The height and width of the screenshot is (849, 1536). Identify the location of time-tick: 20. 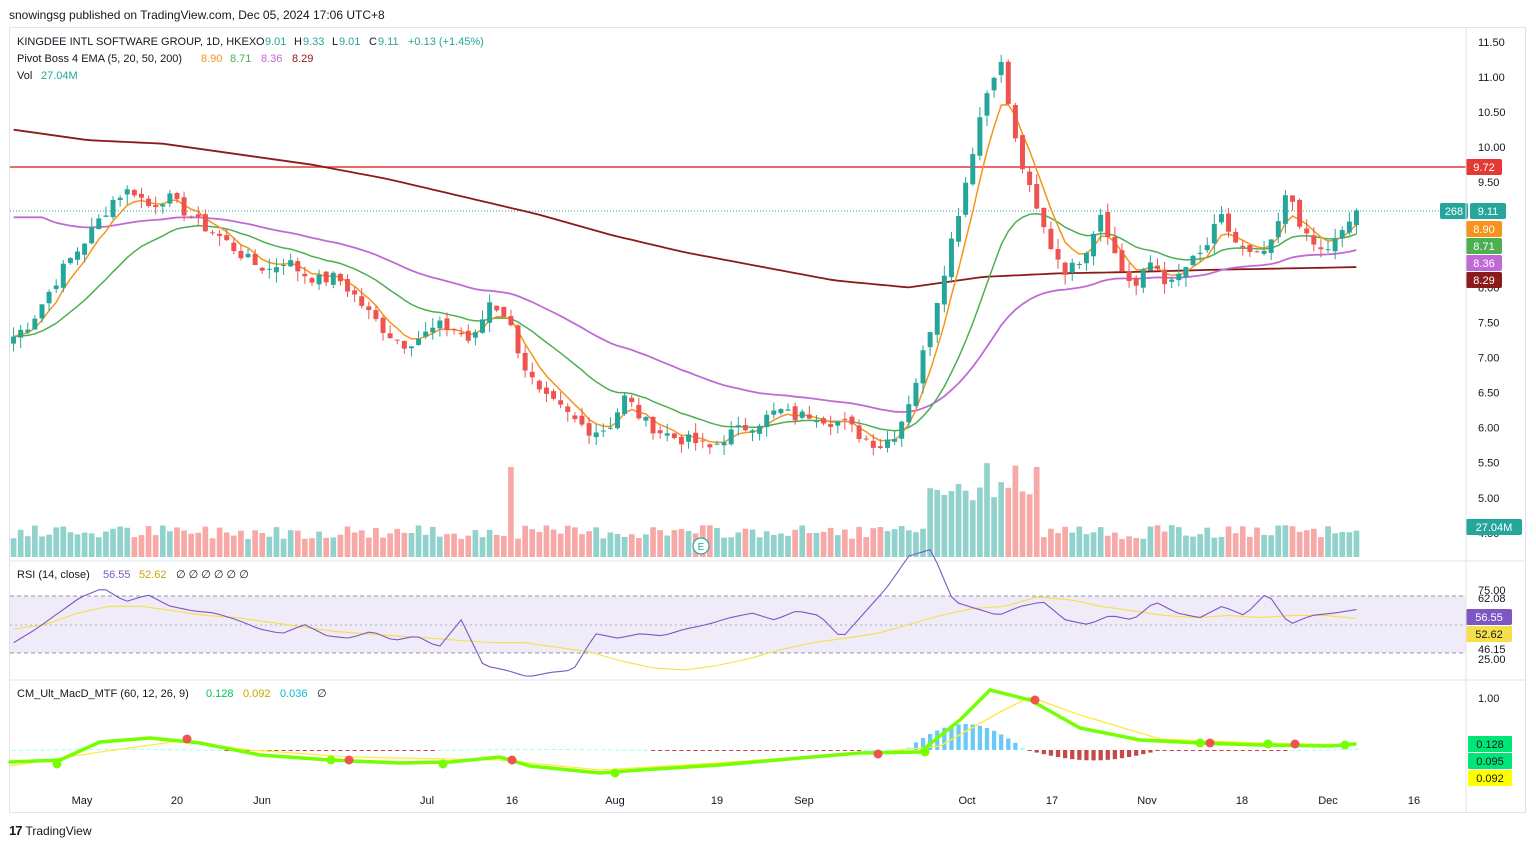
(177, 801).